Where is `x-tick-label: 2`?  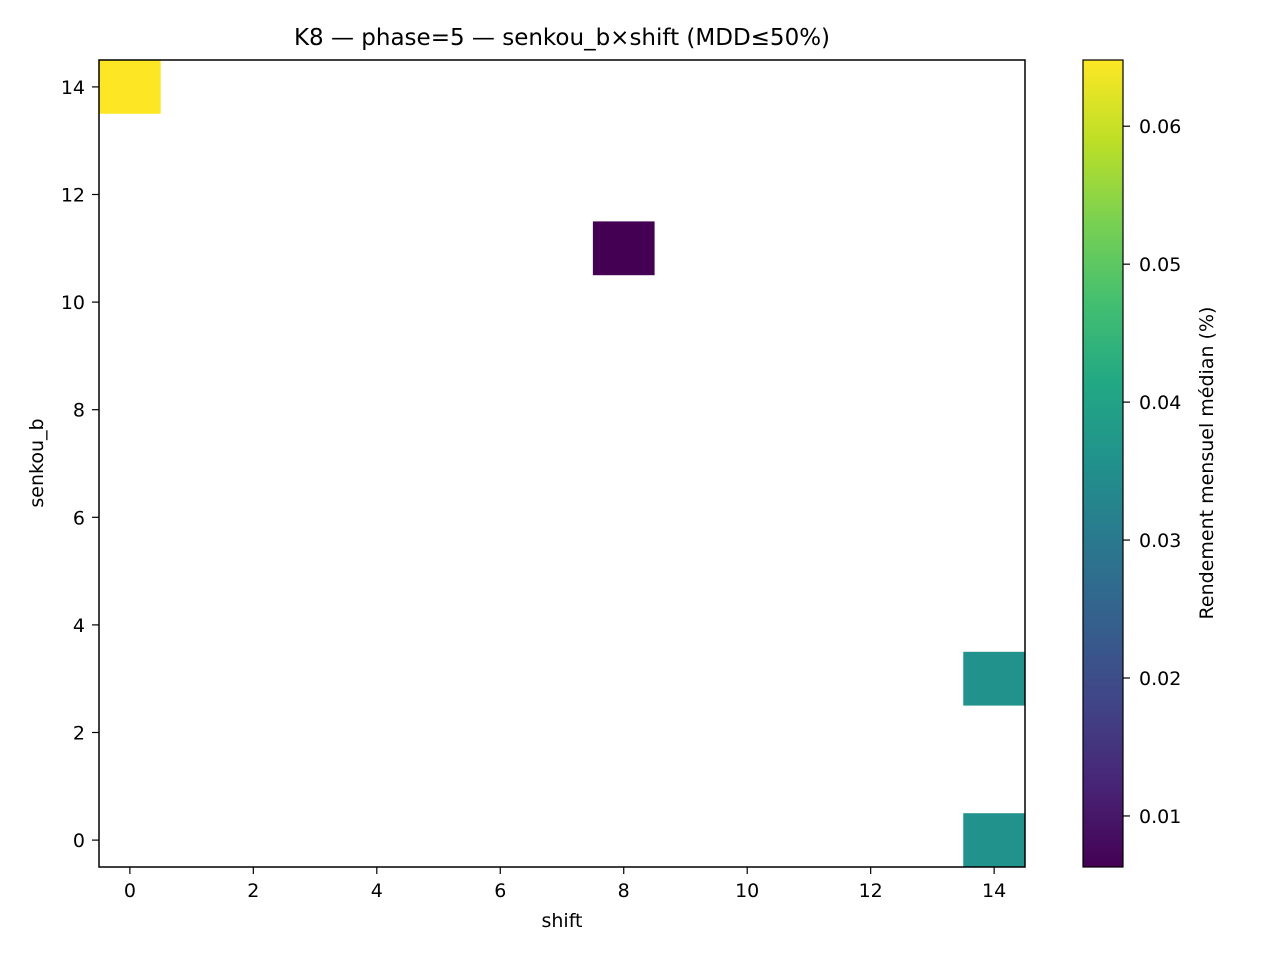 x-tick-label: 2 is located at coordinates (253, 891).